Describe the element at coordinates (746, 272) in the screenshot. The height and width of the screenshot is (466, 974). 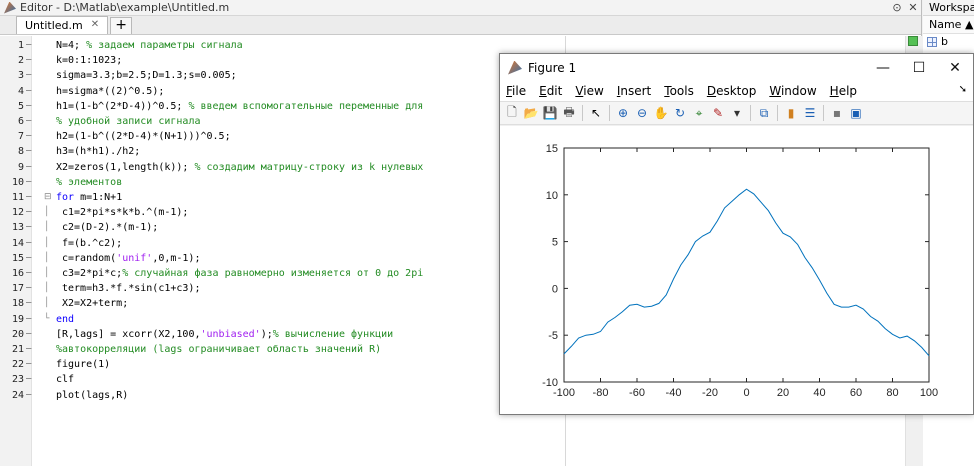
I see `series-line` at that location.